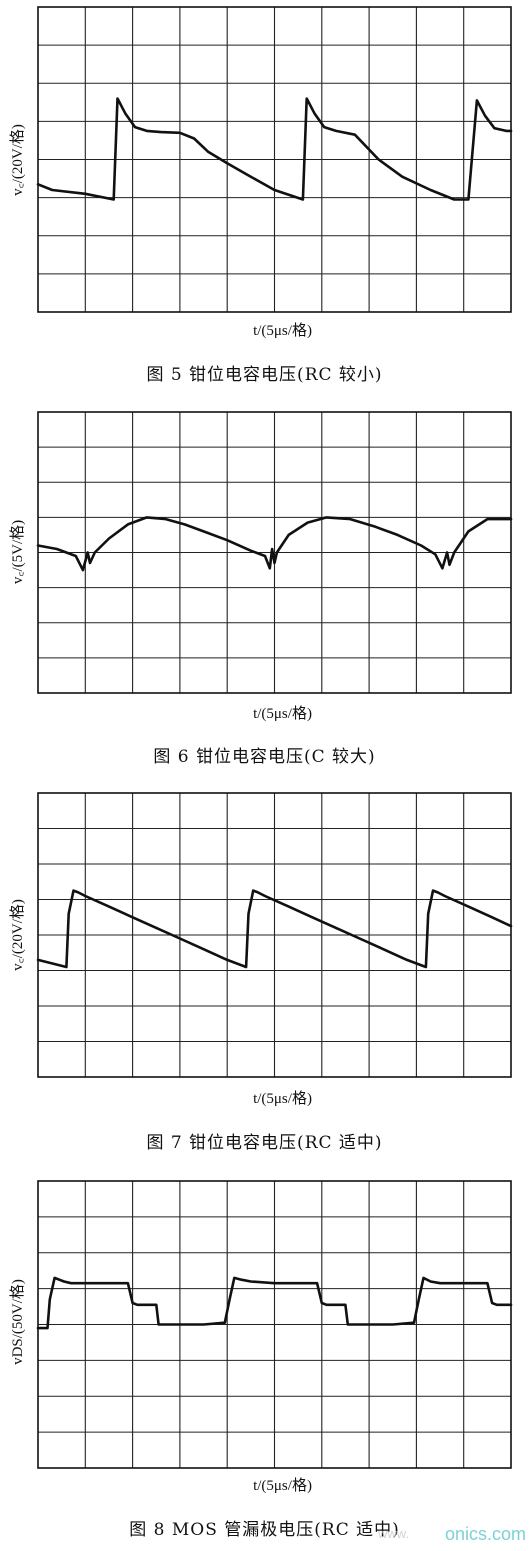 The image size is (529, 1551). Describe the element at coordinates (17, 552) in the screenshot. I see `y-axis-label: v꜀/(5V/格)` at that location.